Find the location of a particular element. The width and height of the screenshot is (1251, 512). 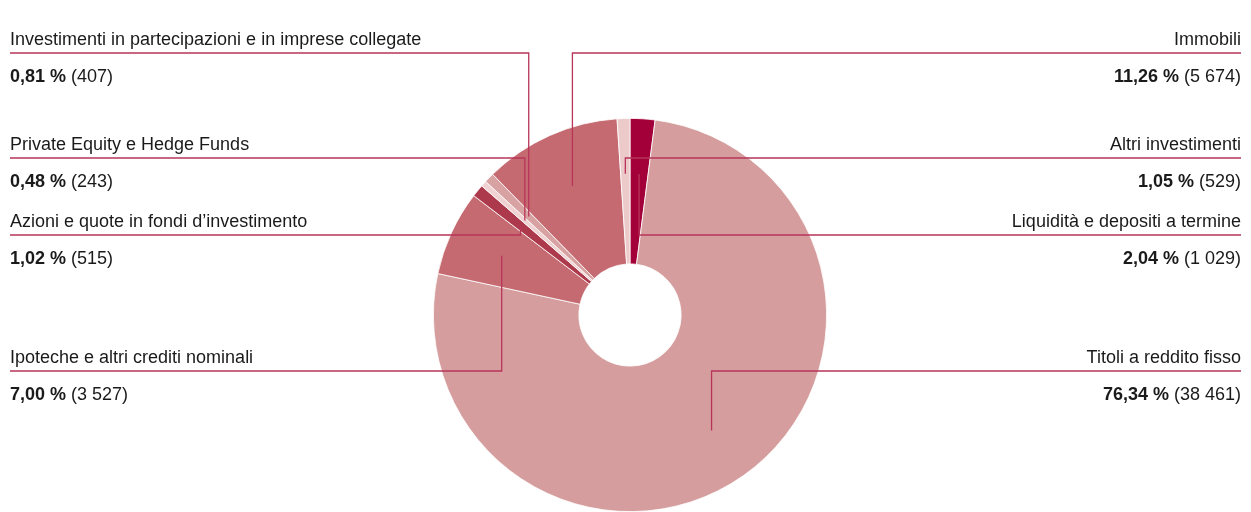

slice-label: Ipoteche e altri crediti nominali is located at coordinates (132, 357).